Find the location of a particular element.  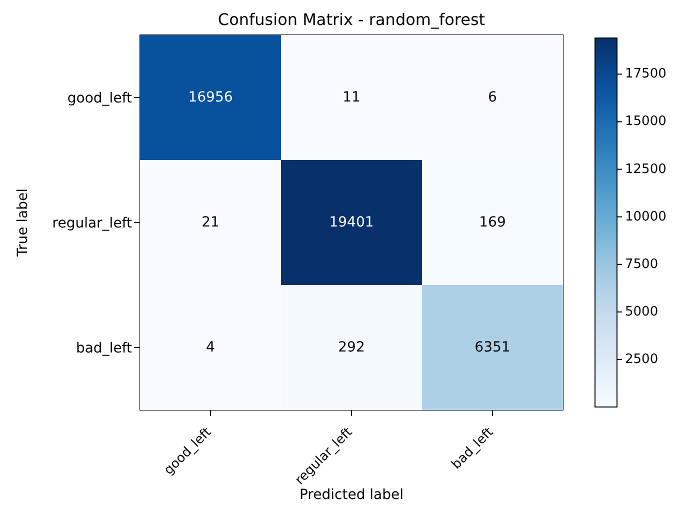

data-label: 6 is located at coordinates (493, 98).